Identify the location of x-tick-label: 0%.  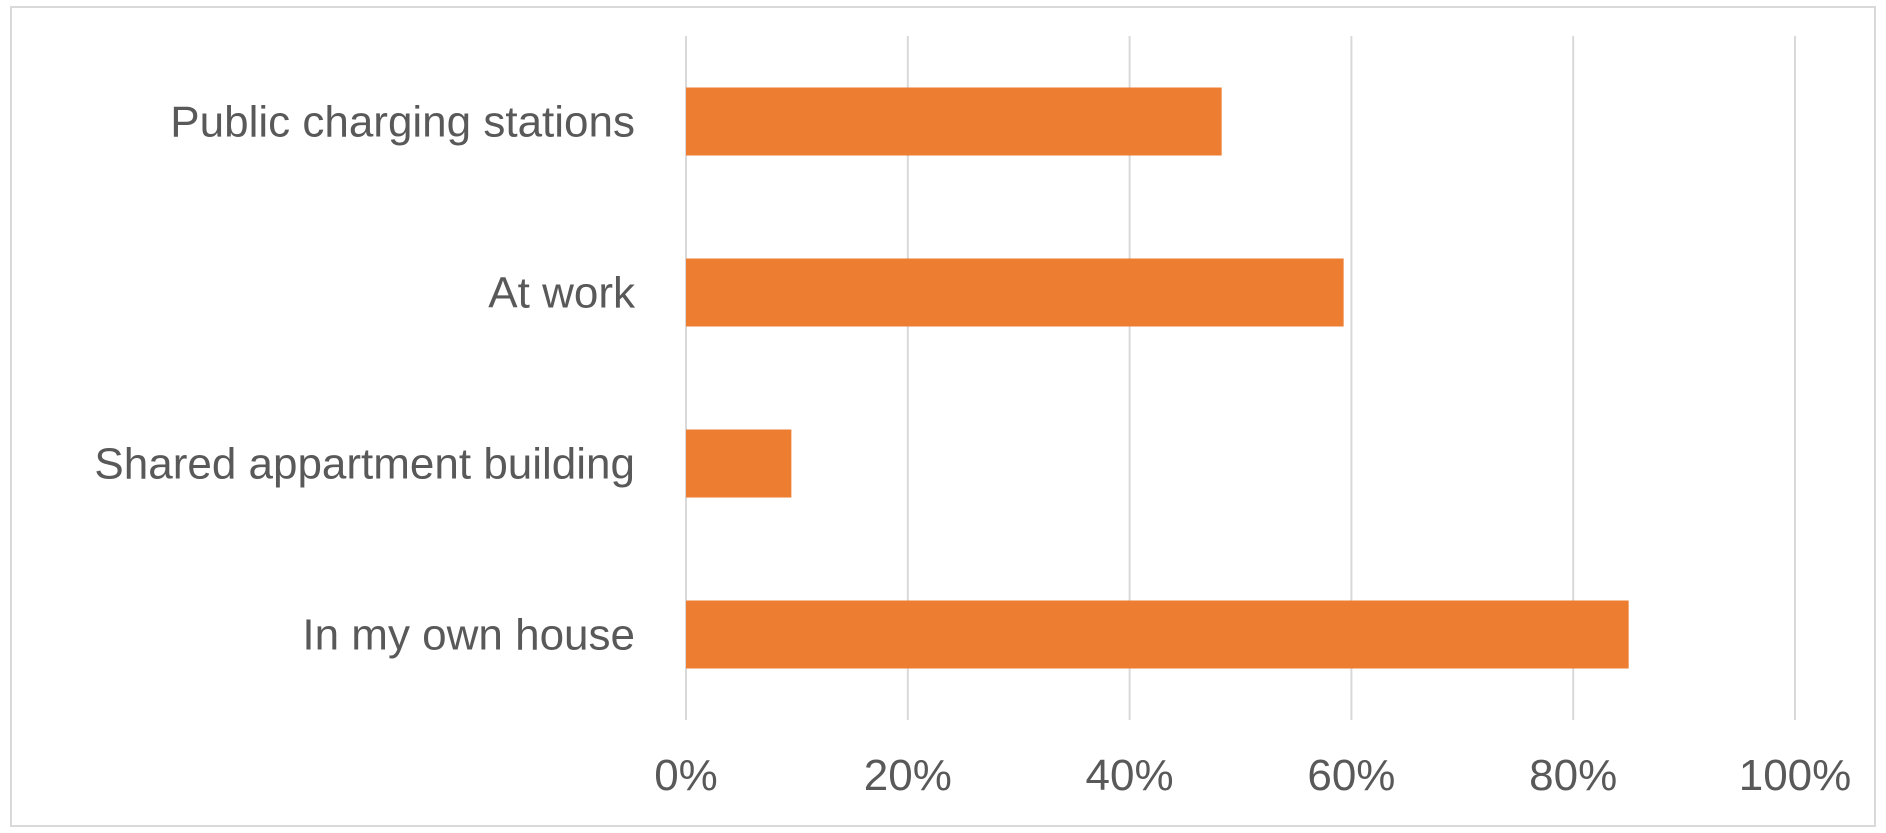
(686, 775).